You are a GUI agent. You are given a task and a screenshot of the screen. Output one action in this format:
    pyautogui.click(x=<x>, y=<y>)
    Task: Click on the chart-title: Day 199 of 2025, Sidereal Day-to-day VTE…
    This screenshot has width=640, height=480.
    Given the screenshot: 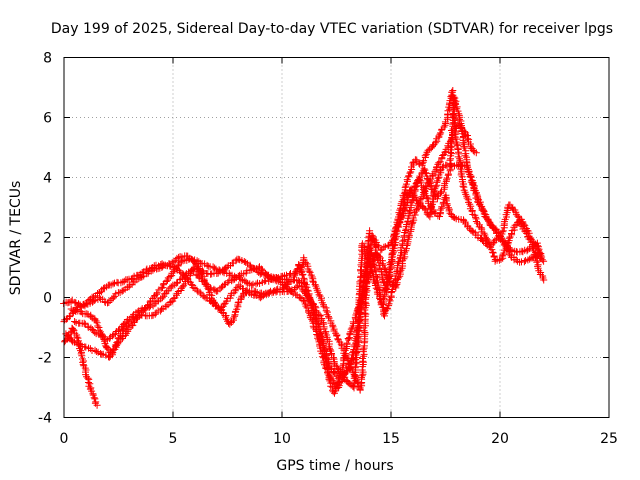 What is the action you would take?
    pyautogui.click(x=332, y=29)
    